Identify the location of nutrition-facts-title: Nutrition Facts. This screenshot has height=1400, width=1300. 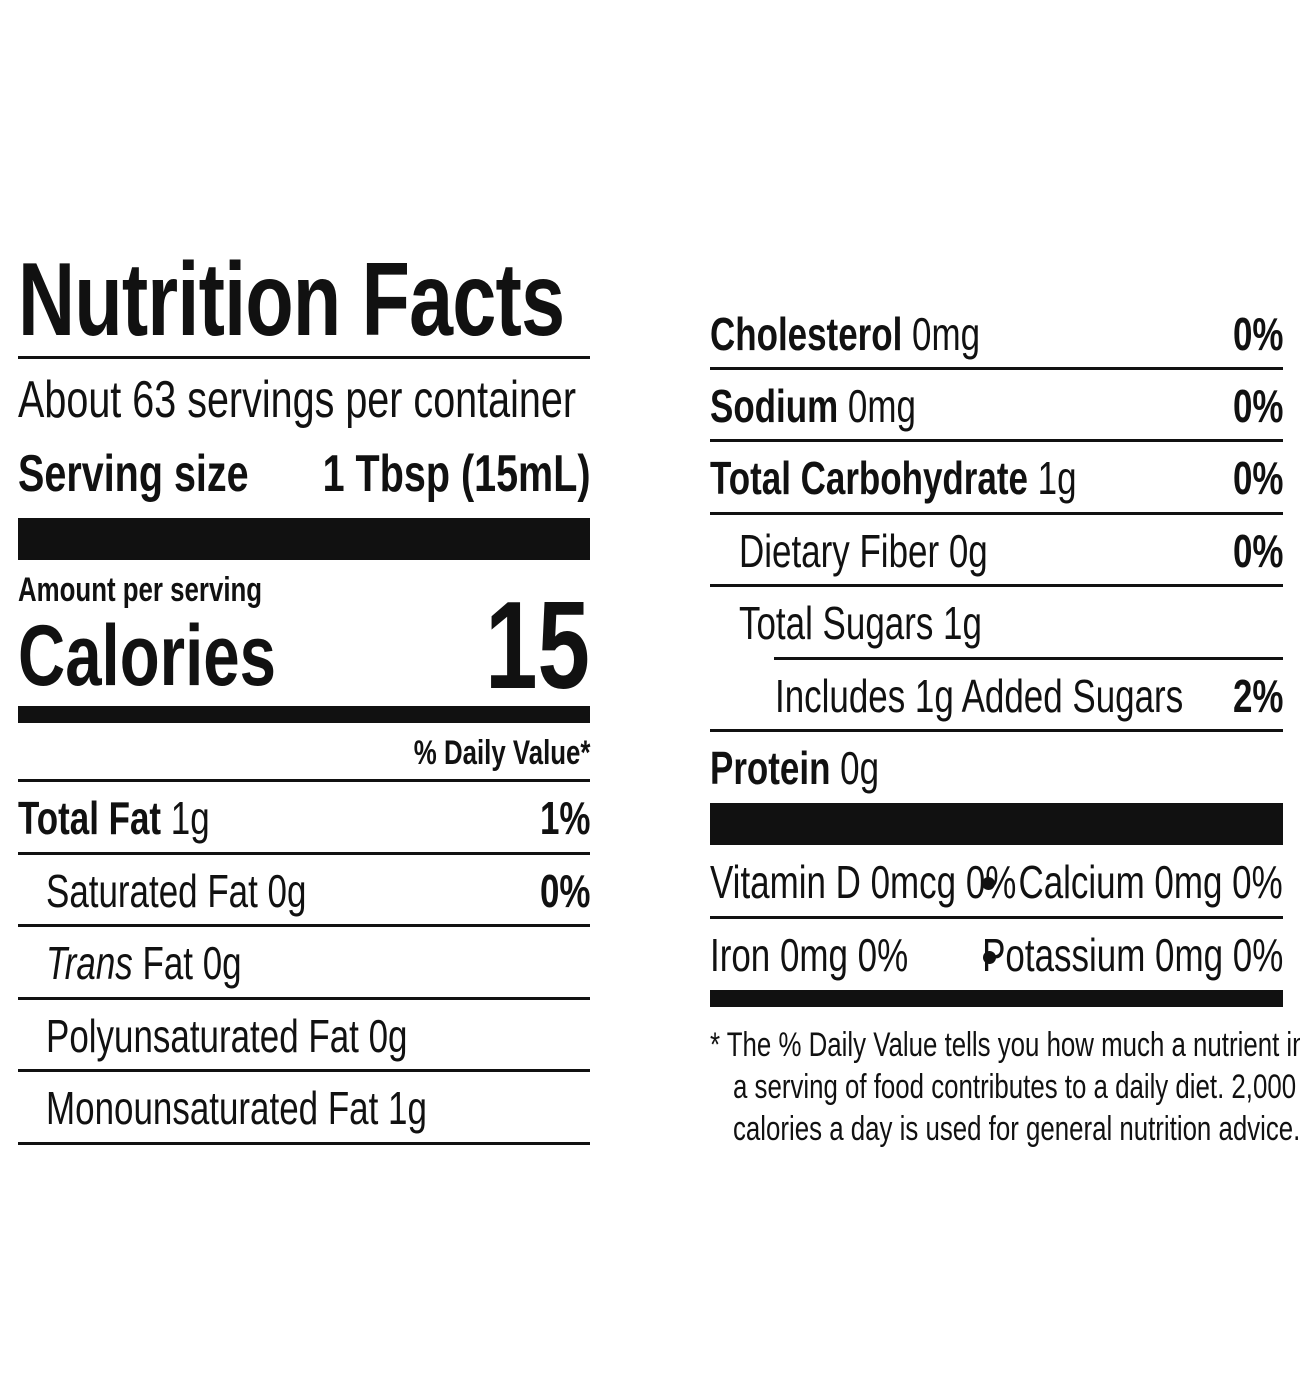
(377, 300).